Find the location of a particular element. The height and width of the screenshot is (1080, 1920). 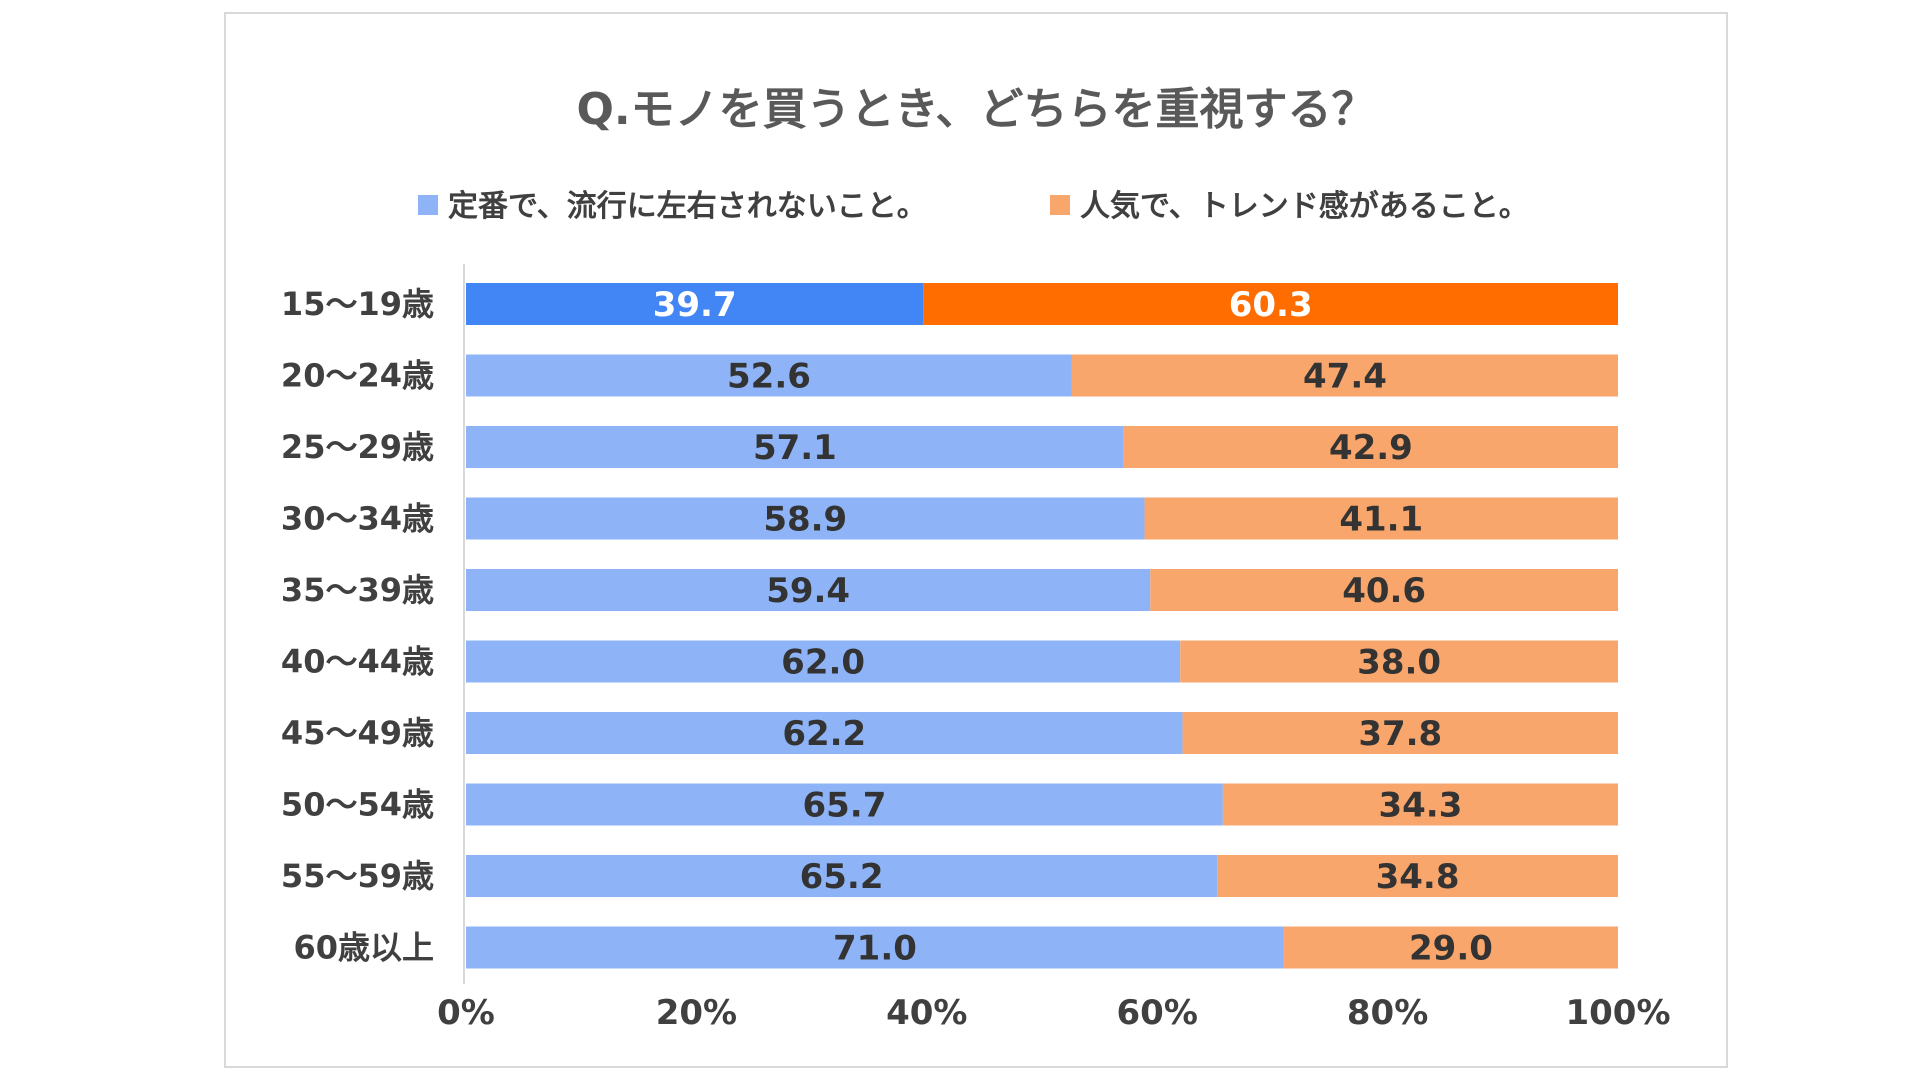

data-label-series2-8: 34.3 is located at coordinates (1420, 806).